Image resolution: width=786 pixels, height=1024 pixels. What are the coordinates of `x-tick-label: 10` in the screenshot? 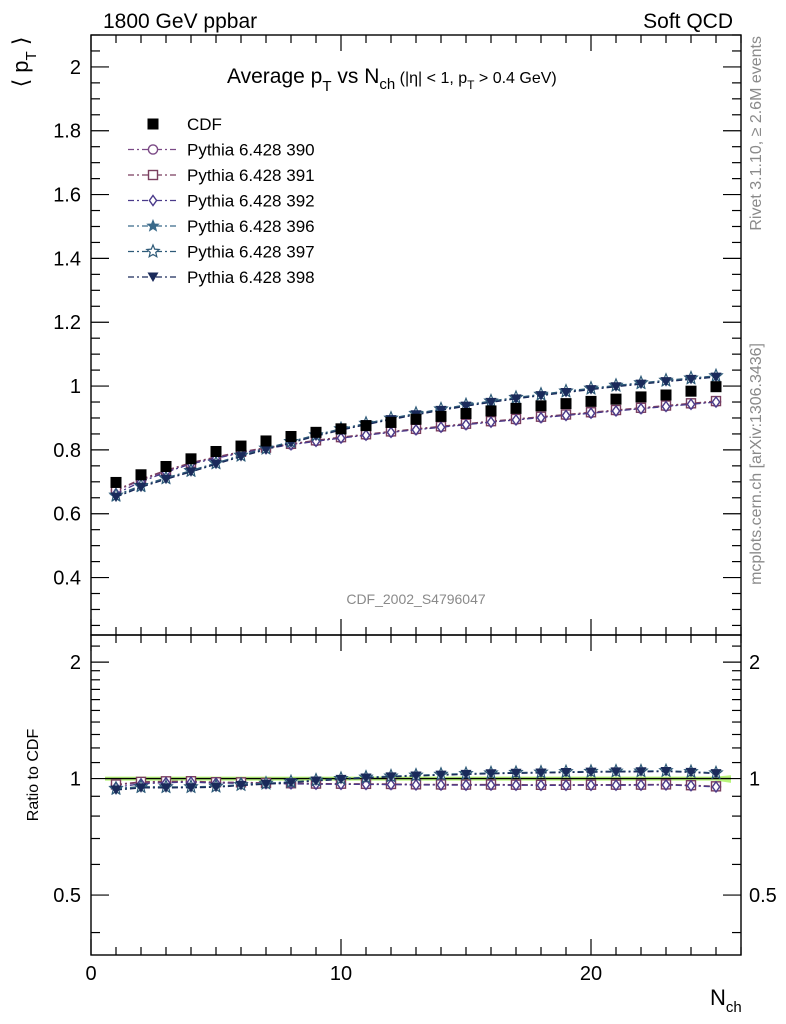 It's located at (341, 974).